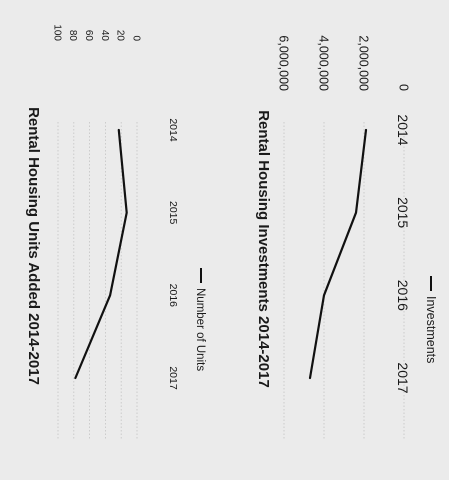 This screenshot has height=480, width=449. I want to click on legend-label: Number of Units, so click(200, 329).